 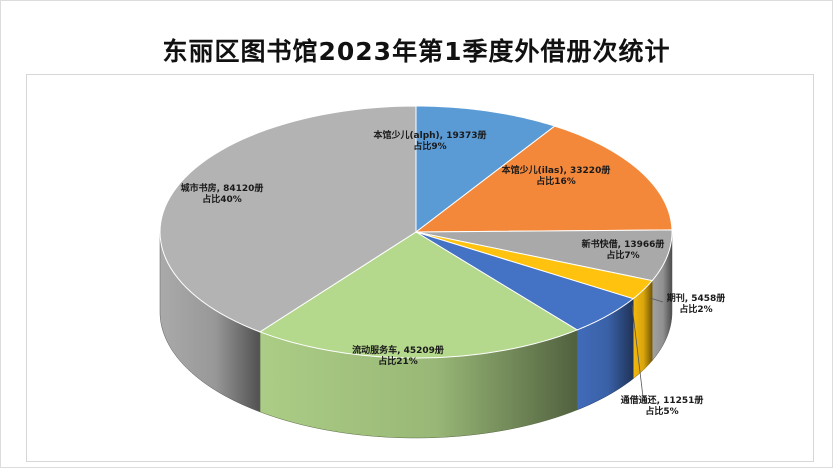 I want to click on leader-lines, so click(x=647, y=347).